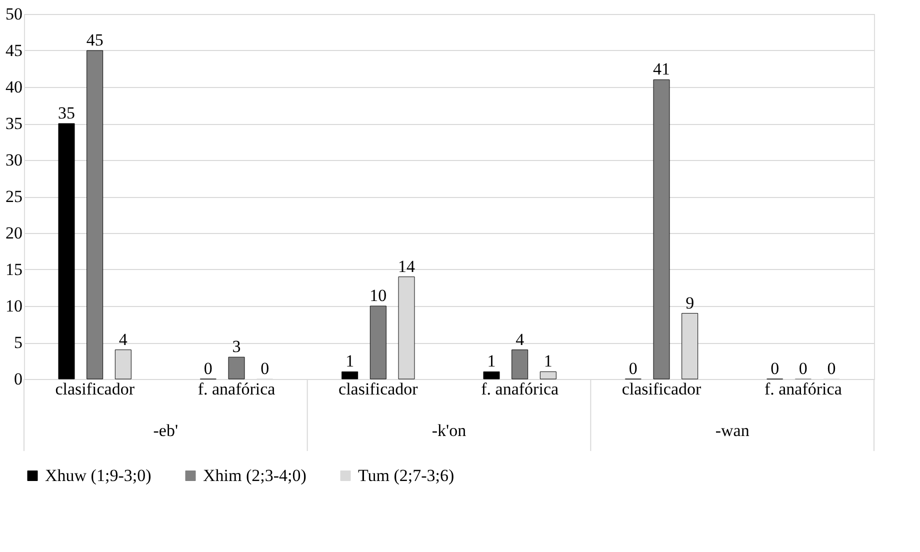 The height and width of the screenshot is (552, 920). What do you see at coordinates (732, 430) in the screenshot?
I see `text: -wan` at bounding box center [732, 430].